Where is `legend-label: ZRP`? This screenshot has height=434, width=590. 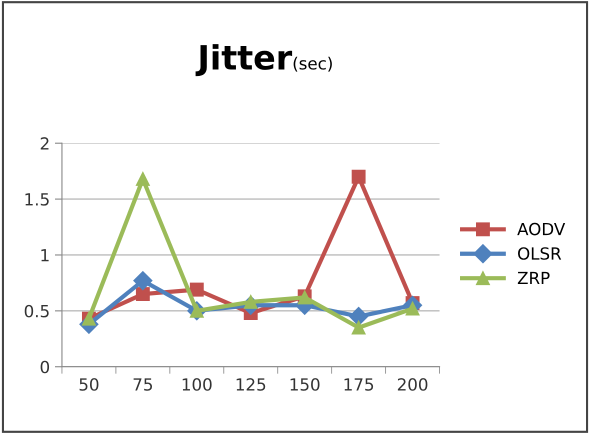 legend-label: ZRP is located at coordinates (534, 278).